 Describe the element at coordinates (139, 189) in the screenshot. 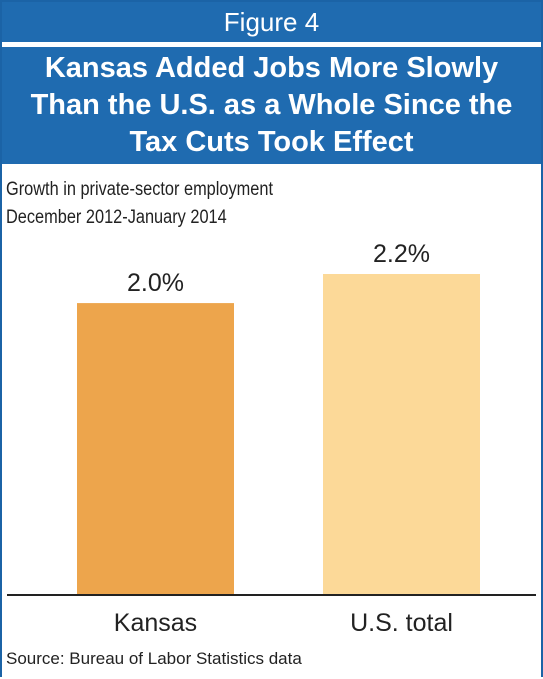

I see `chart-subtitle-line-1: Growth in private-sector employment` at that location.